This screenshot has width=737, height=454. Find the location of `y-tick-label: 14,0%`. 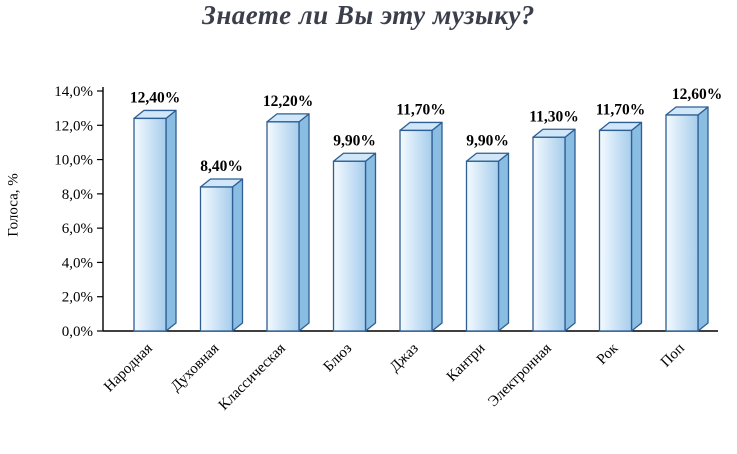

y-tick-label: 14,0% is located at coordinates (73, 92).